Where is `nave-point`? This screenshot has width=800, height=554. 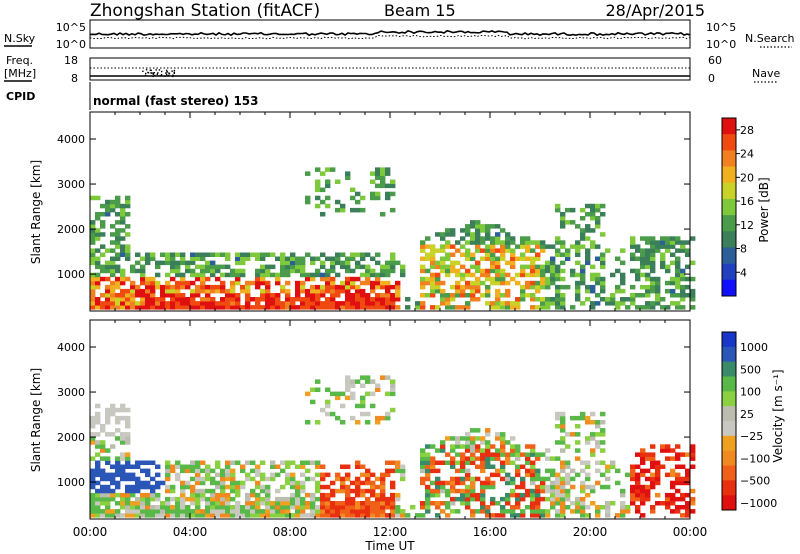
nave-point is located at coordinates (150, 70).